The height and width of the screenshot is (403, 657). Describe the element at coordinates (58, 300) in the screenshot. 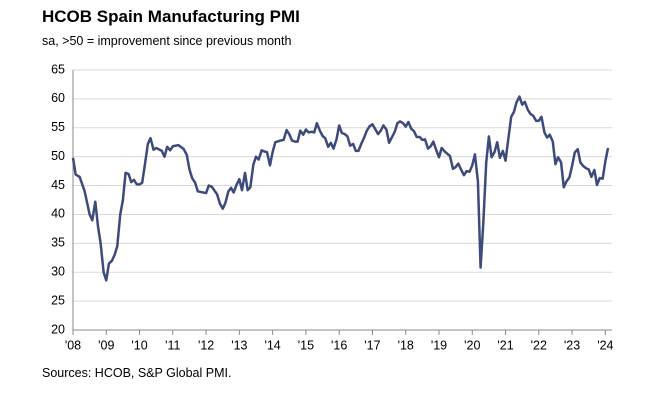

I see `y-tick-label: 25` at that location.